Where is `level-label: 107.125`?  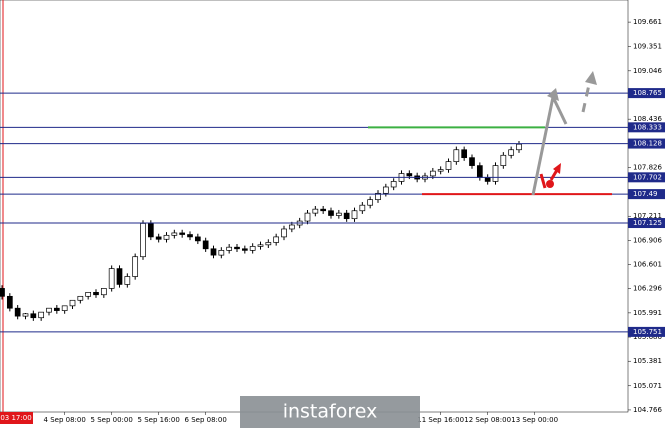
level-label: 107.125 is located at coordinates (647, 223).